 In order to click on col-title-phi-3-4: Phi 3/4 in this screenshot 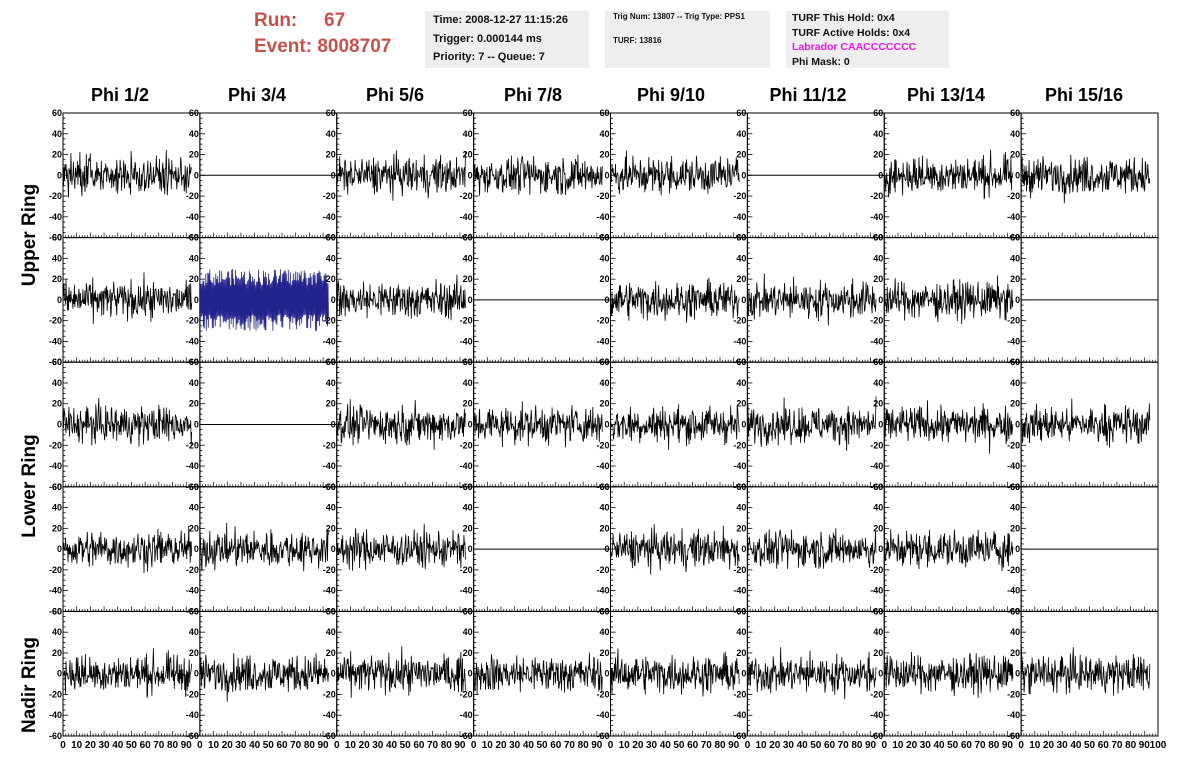, I will do `click(257, 95)`.